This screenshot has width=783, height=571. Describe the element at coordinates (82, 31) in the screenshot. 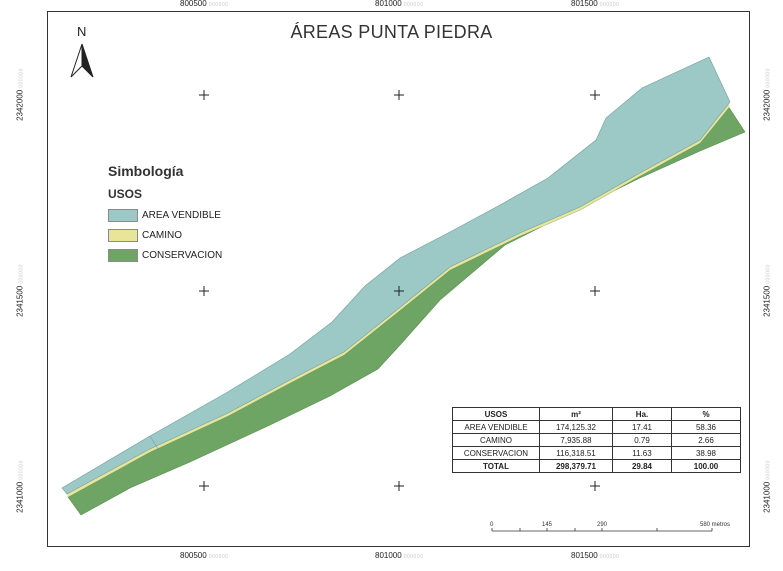

I see `north-label: N` at that location.